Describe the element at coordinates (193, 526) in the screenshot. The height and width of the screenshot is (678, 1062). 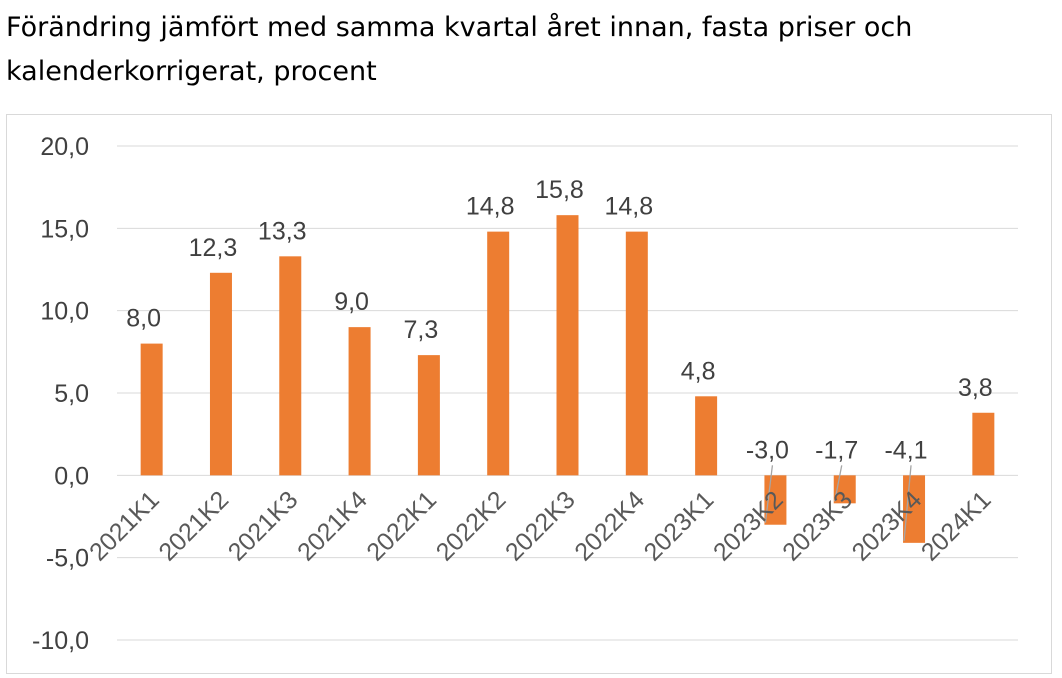
I see `category-label: 2021K2` at that location.